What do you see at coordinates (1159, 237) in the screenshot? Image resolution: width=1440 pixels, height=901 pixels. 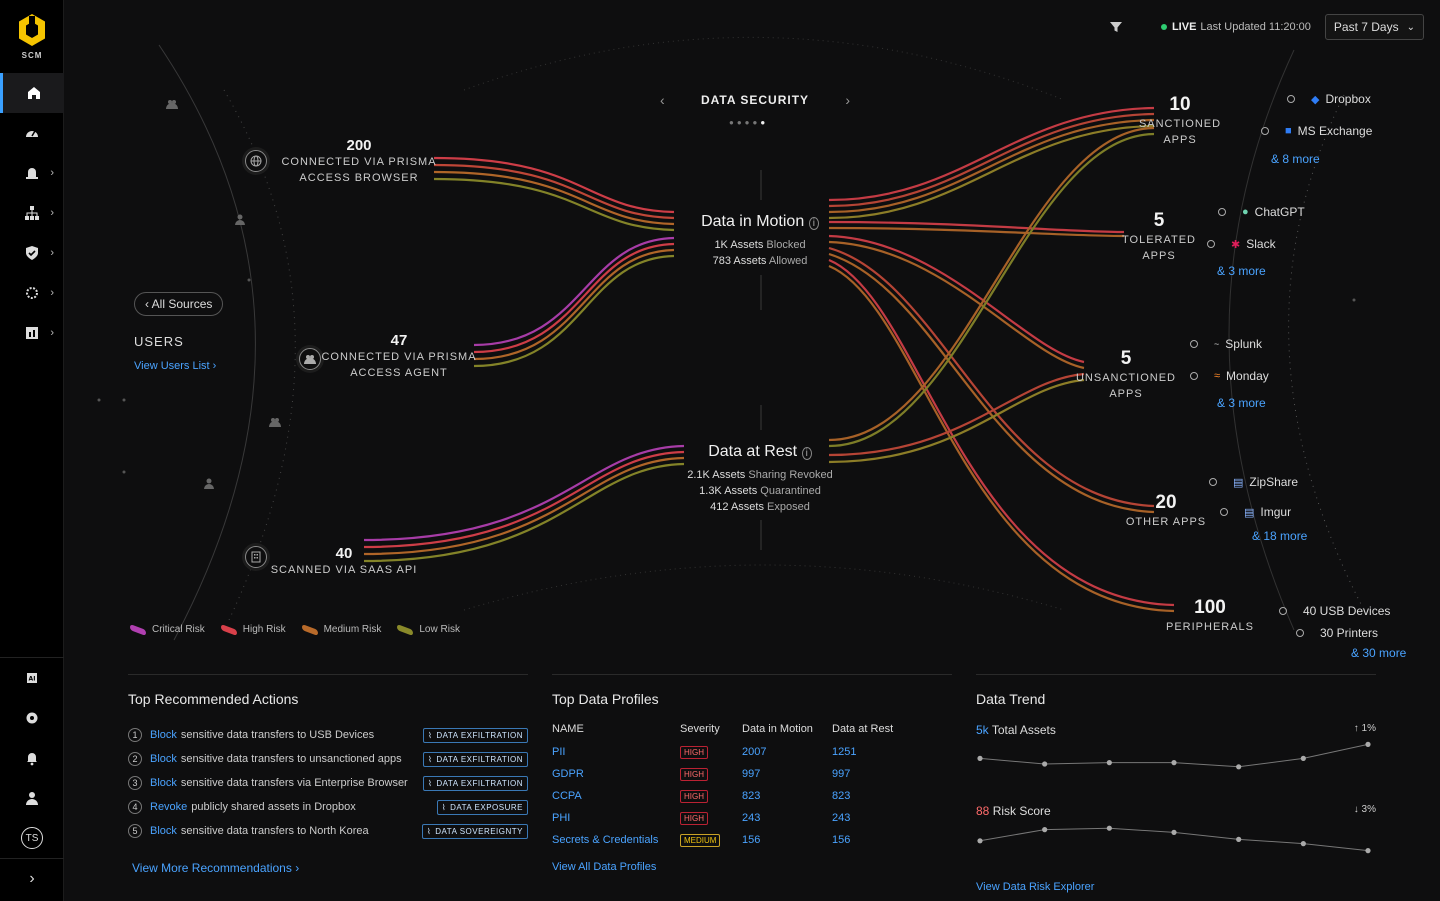 I see `dest-tolerated: 5 TOLERATED APPS` at bounding box center [1159, 237].